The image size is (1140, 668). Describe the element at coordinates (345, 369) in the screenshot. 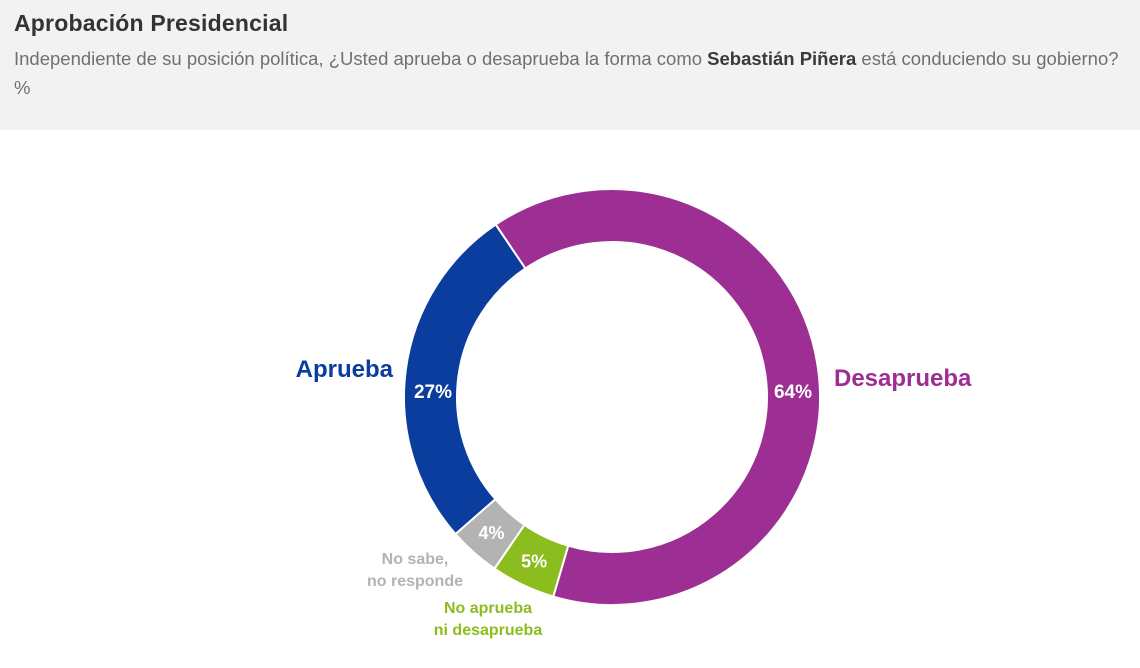

I see `category-label-aprueba: Aprueba` at that location.